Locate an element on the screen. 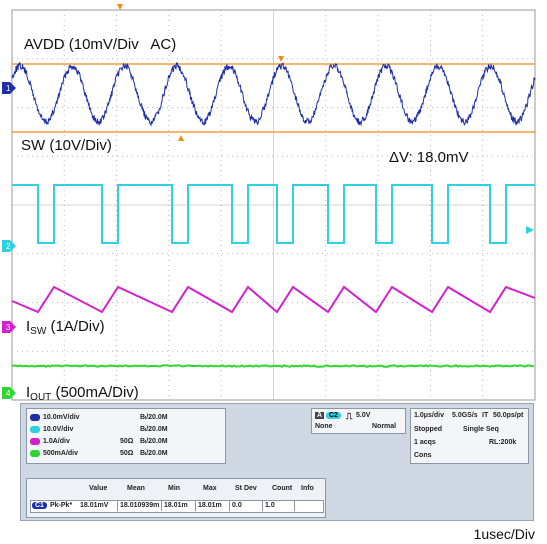 This screenshot has height=544, width=547. channel-row-4: 500mA/div 50Ω Bₗ/20.0M is located at coordinates (99, 453).